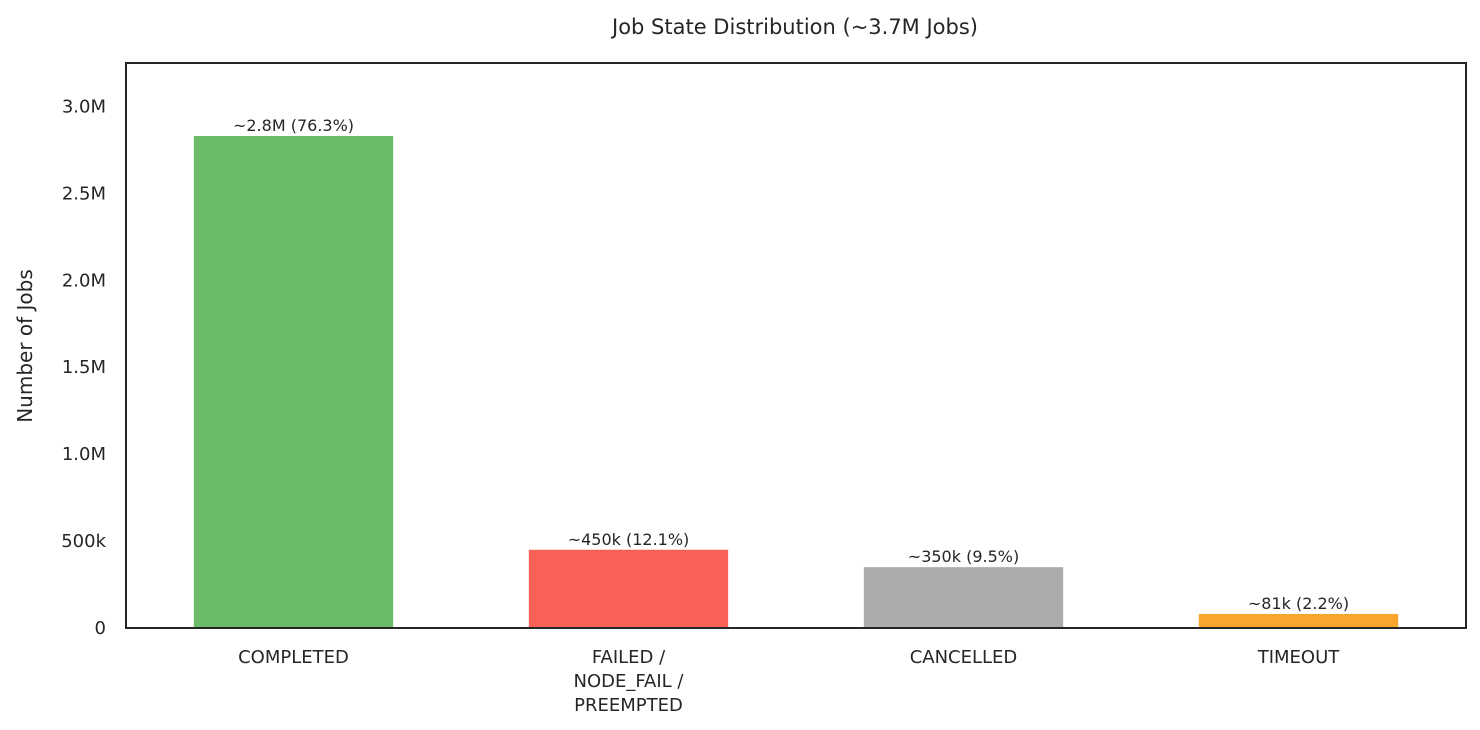 Image resolution: width=1480 pixels, height=730 pixels. I want to click on x-tick-label-3: TIMEOUT, so click(1299, 657).